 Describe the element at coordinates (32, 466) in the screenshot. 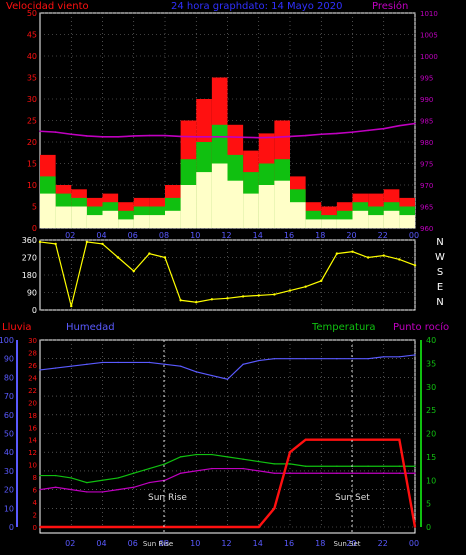

I see `rain-tick-label: 10` at that location.